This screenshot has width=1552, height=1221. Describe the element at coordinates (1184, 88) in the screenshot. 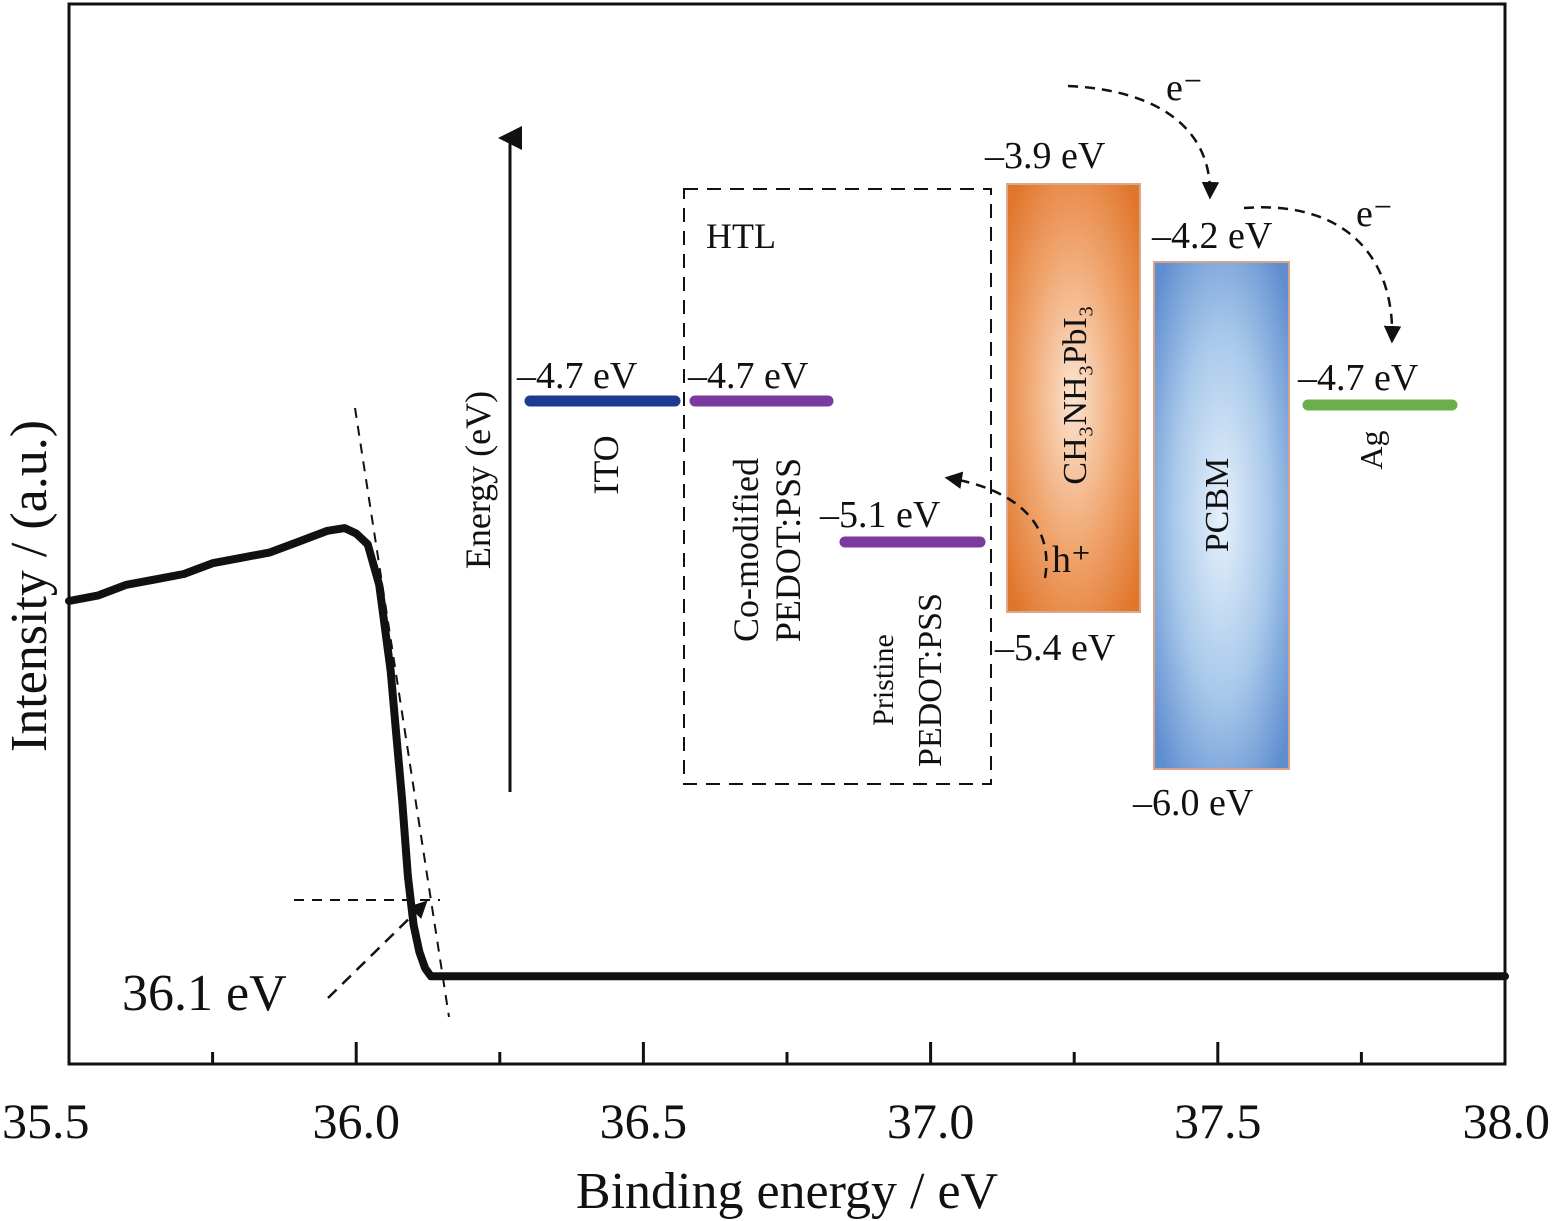

I see `electron-label-1: e⁻` at that location.